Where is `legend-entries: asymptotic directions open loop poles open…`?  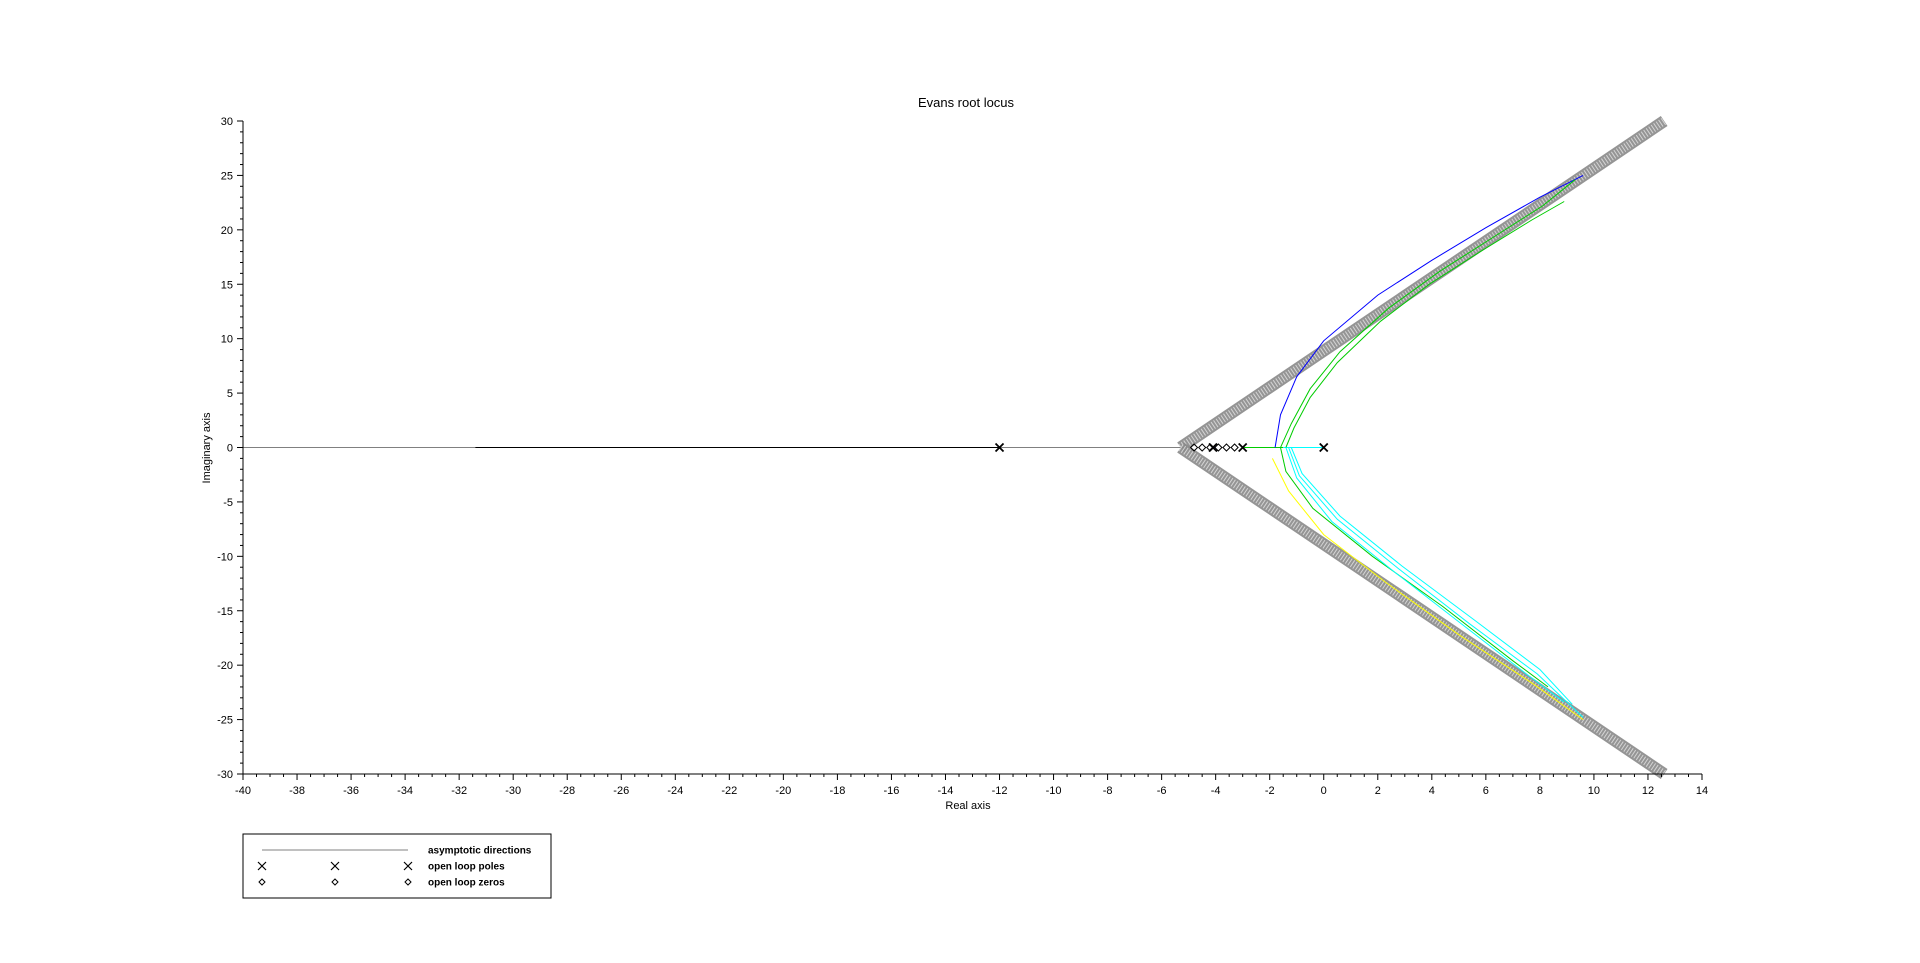 legend-entries: asymptotic directions open loop poles open… is located at coordinates (394, 867).